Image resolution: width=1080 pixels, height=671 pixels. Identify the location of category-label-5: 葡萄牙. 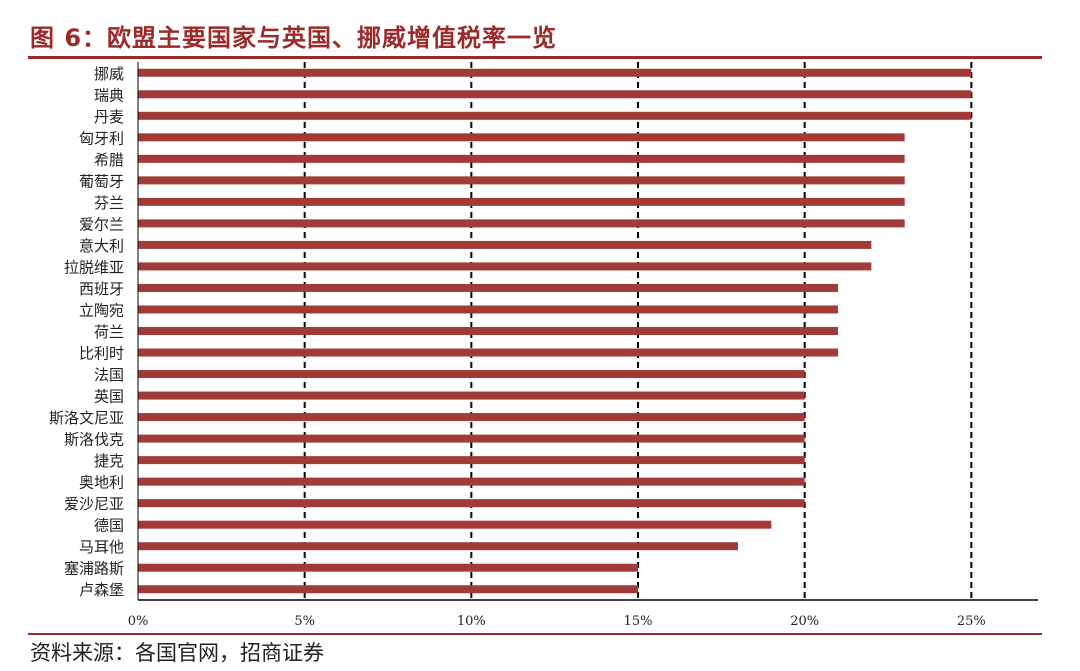
(101, 181).